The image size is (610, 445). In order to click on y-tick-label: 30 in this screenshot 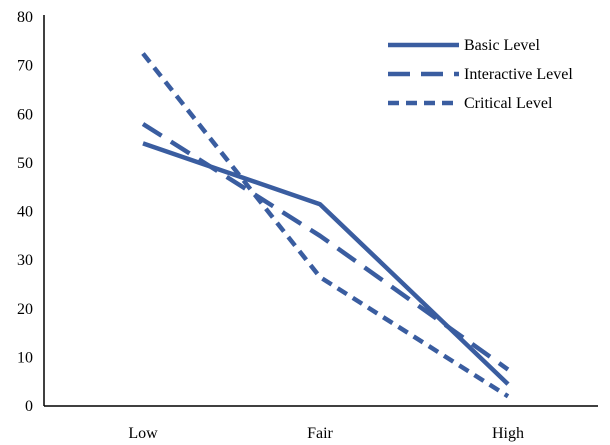, I will do `click(25, 260)`.